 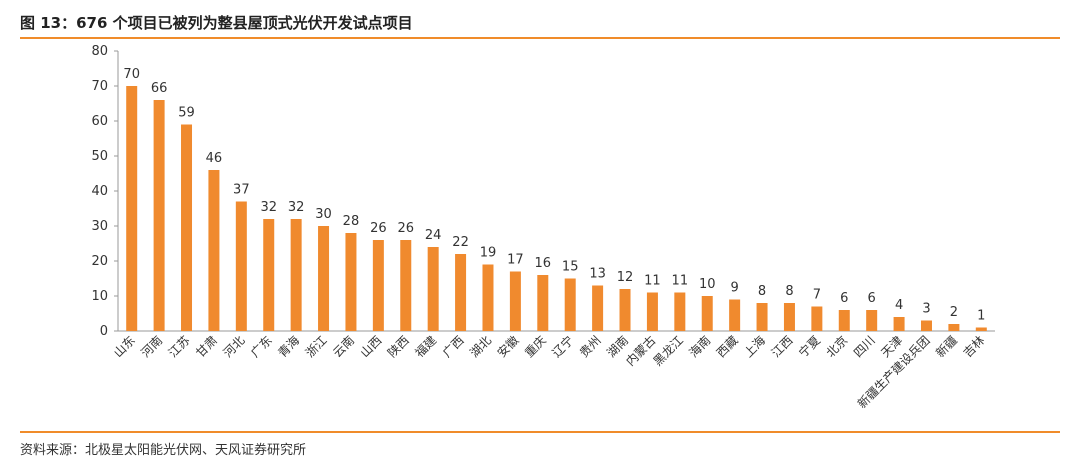 What do you see at coordinates (99, 226) in the screenshot?
I see `y-tick-label: 30` at bounding box center [99, 226].